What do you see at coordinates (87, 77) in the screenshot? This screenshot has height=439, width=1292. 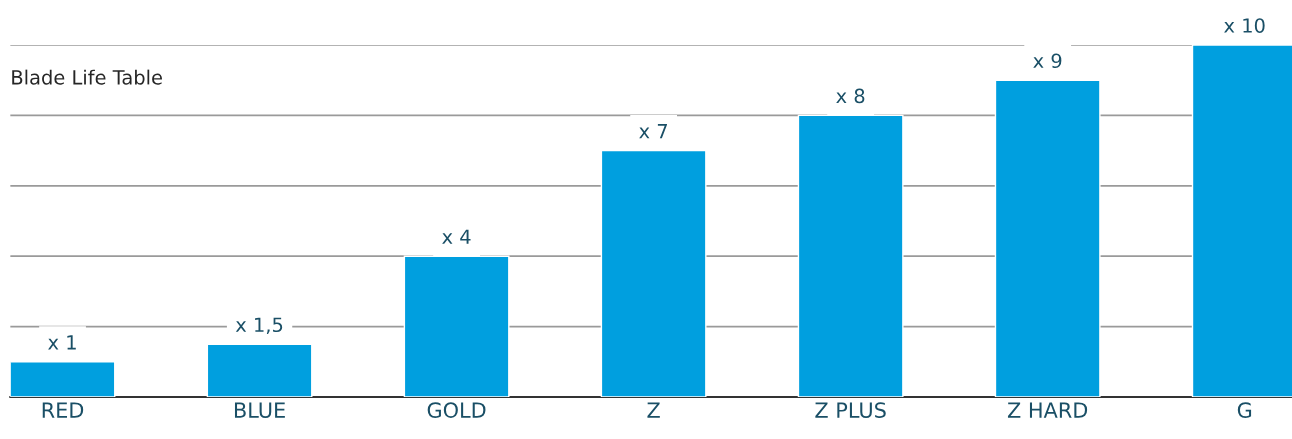 I see `text: Blade Life Table` at bounding box center [87, 77].